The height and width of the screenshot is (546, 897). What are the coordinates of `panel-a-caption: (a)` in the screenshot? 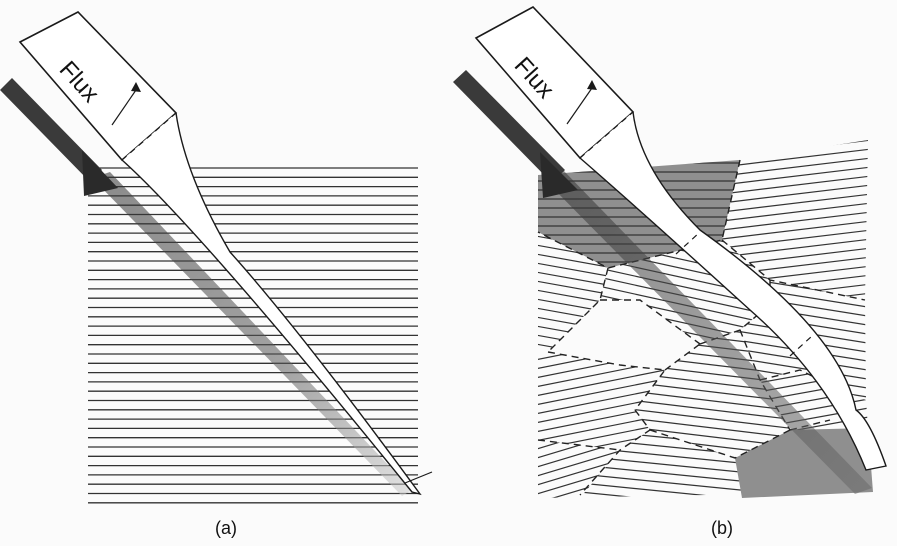 It's located at (226, 528).